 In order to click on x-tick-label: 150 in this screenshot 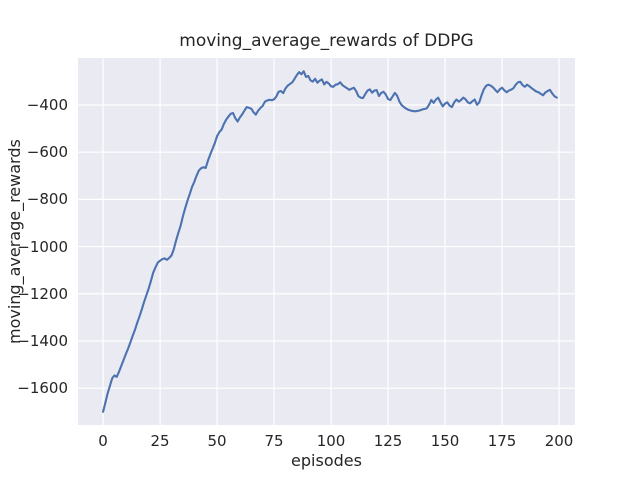, I will do `click(445, 441)`.